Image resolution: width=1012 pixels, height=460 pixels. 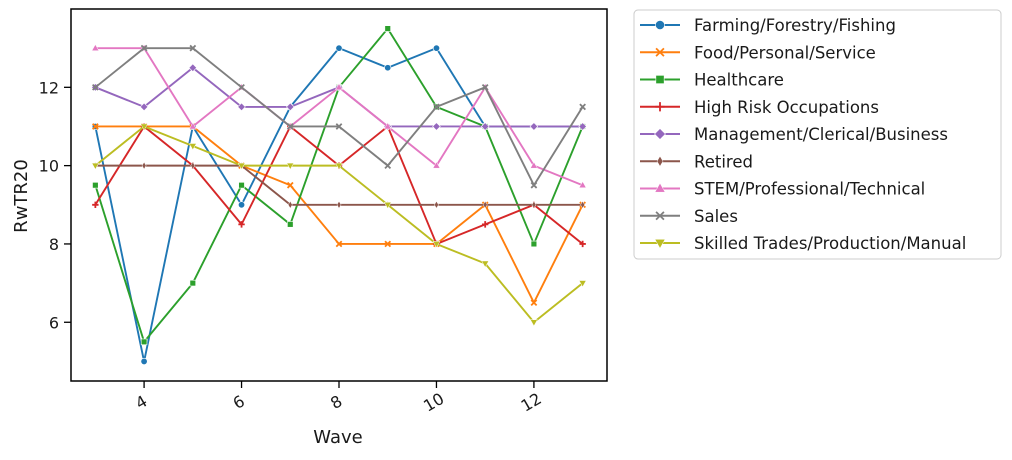 I want to click on y-axis-title: RwTR20, so click(x=21, y=196).